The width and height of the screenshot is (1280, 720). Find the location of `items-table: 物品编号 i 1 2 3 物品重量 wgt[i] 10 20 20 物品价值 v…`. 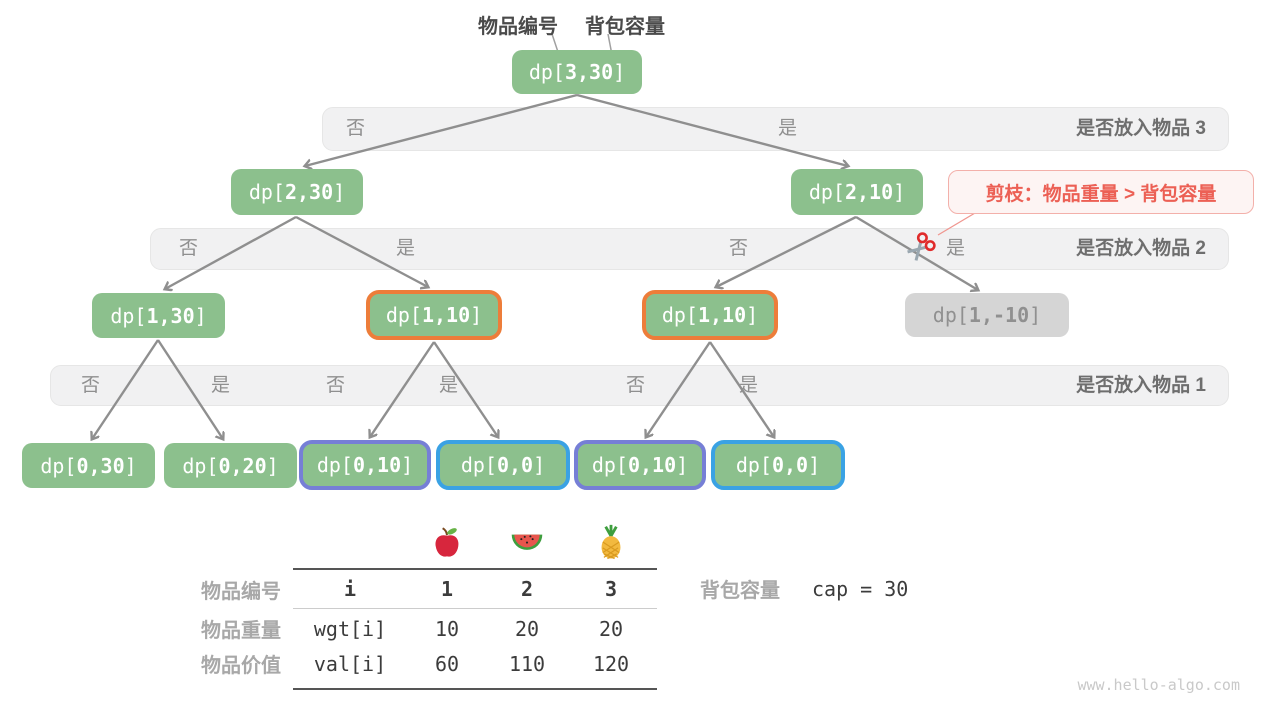

items-table: 物品编号 i 1 2 3 物品重量 wgt[i] 10 20 20 物品价值 v… is located at coordinates (410, 606).